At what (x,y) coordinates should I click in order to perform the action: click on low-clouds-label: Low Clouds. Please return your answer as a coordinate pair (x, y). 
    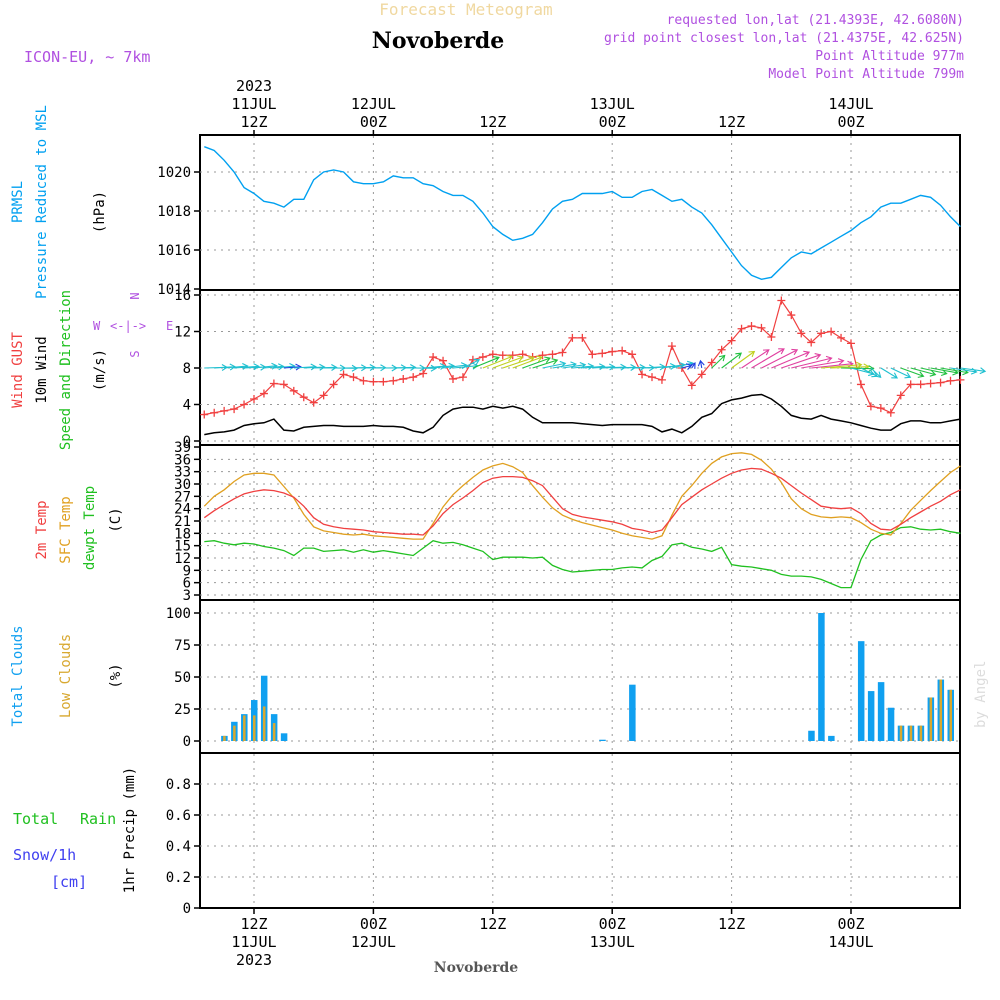
    Looking at the image, I should click on (66, 676).